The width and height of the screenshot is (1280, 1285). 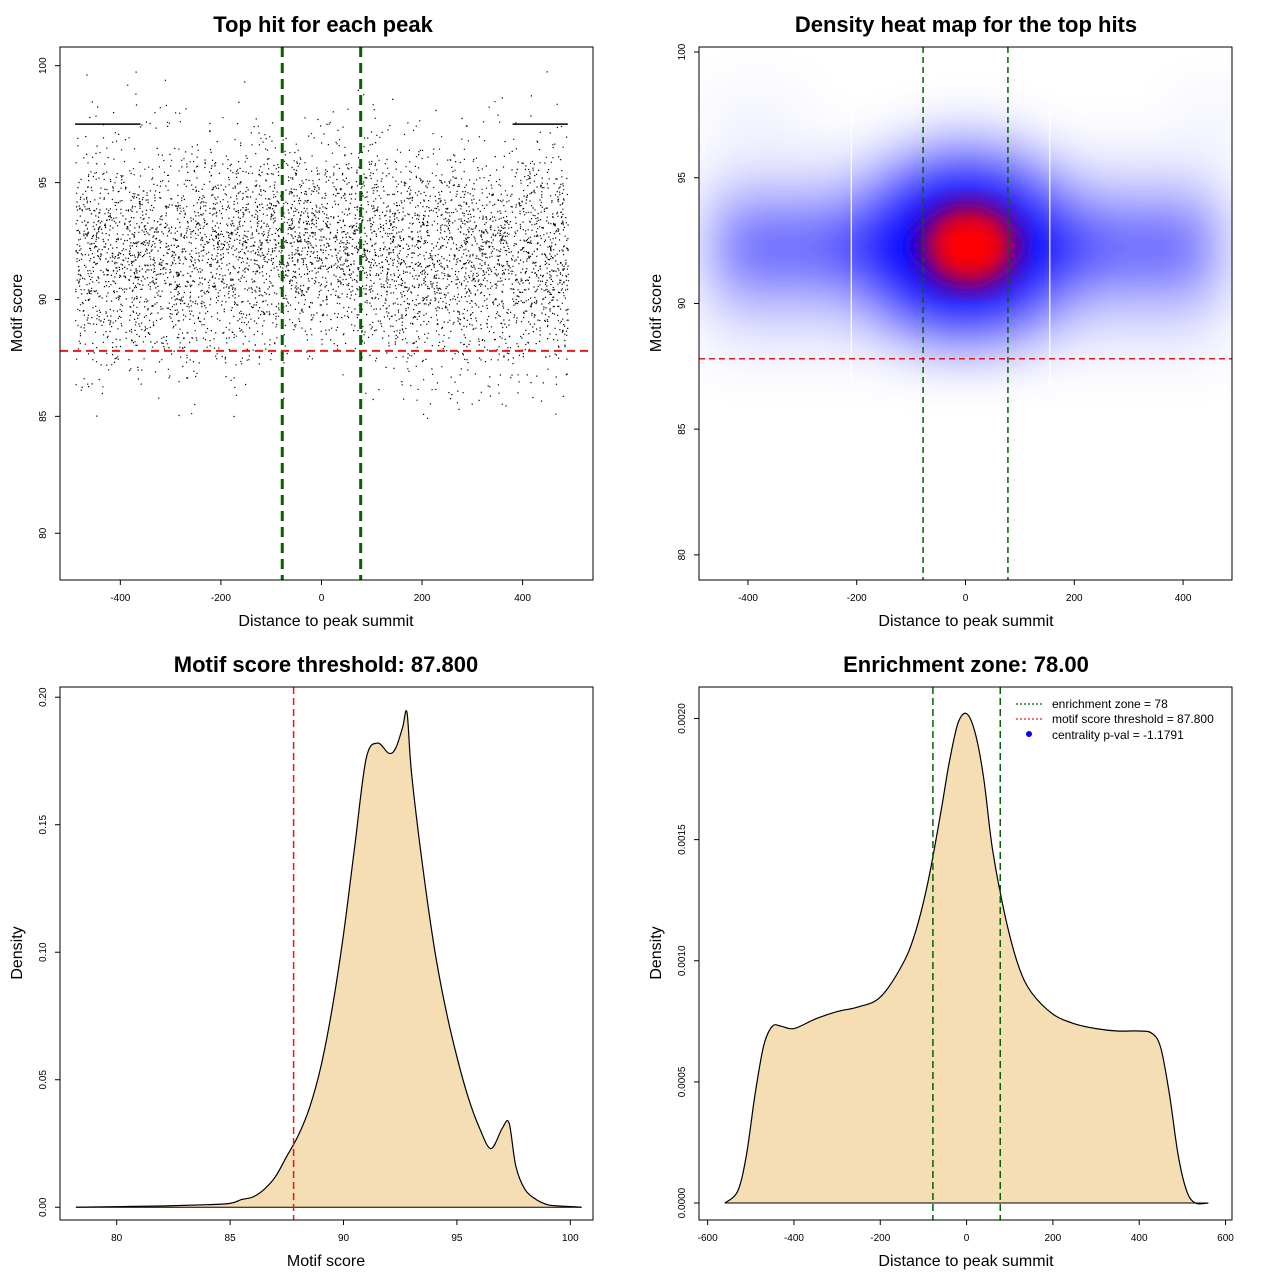 I want to click on score-density-y-tick-label: 0.10, so click(x=43, y=952).